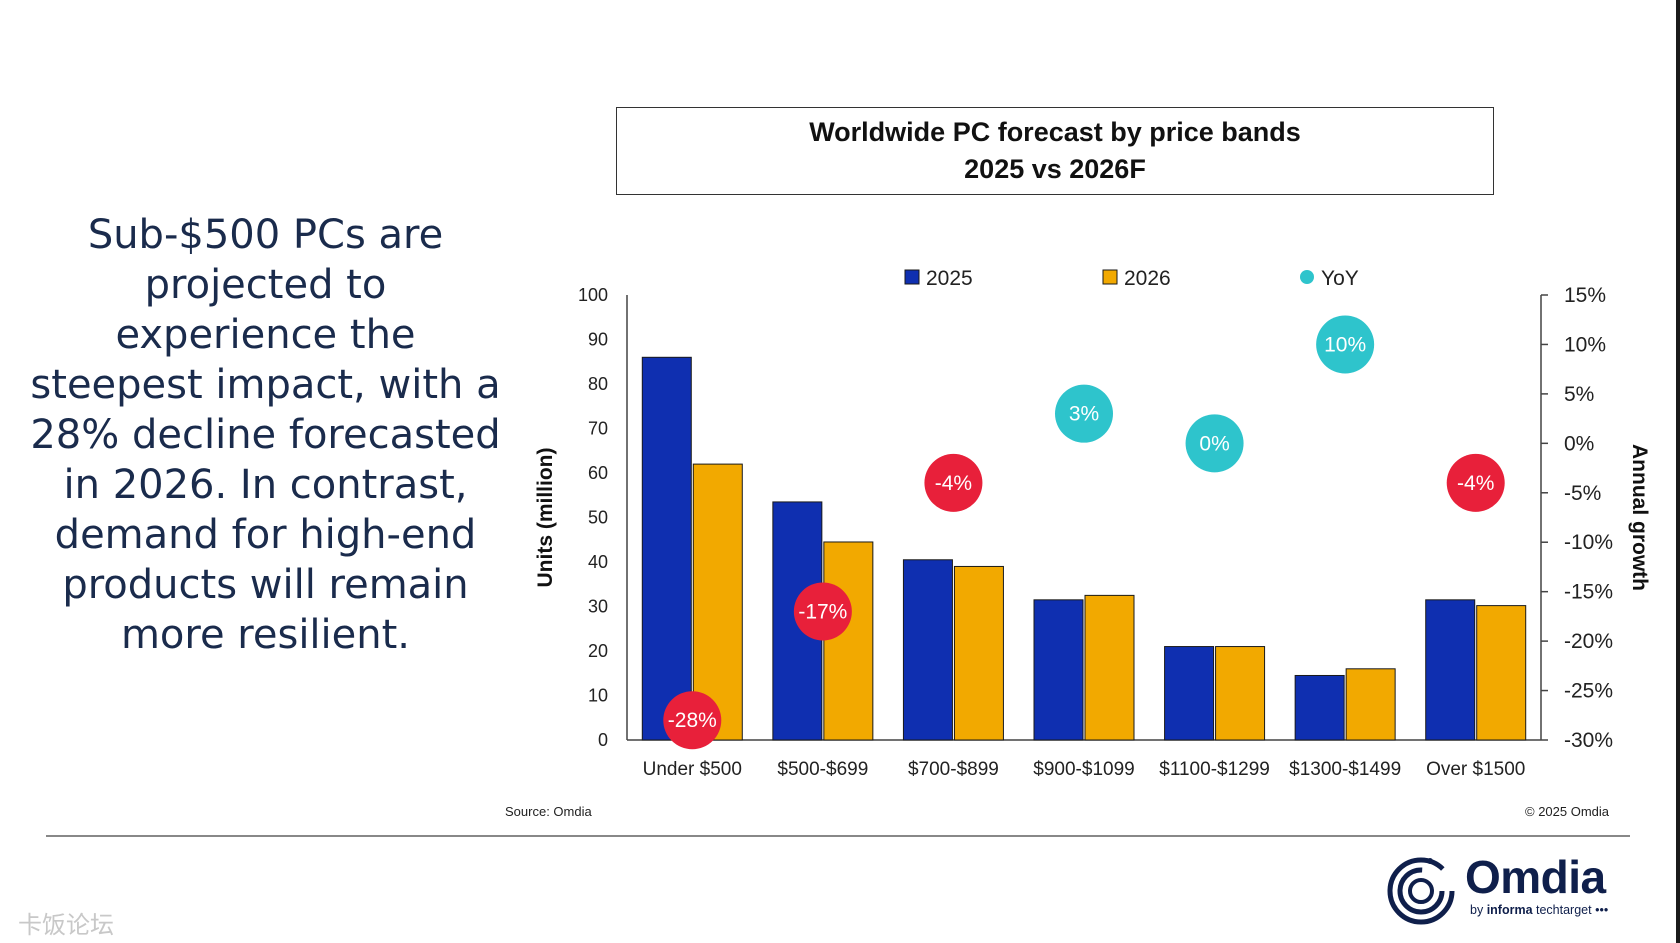 Image resolution: width=1680 pixels, height=943 pixels. I want to click on yoy-label: 3%, so click(1084, 414).